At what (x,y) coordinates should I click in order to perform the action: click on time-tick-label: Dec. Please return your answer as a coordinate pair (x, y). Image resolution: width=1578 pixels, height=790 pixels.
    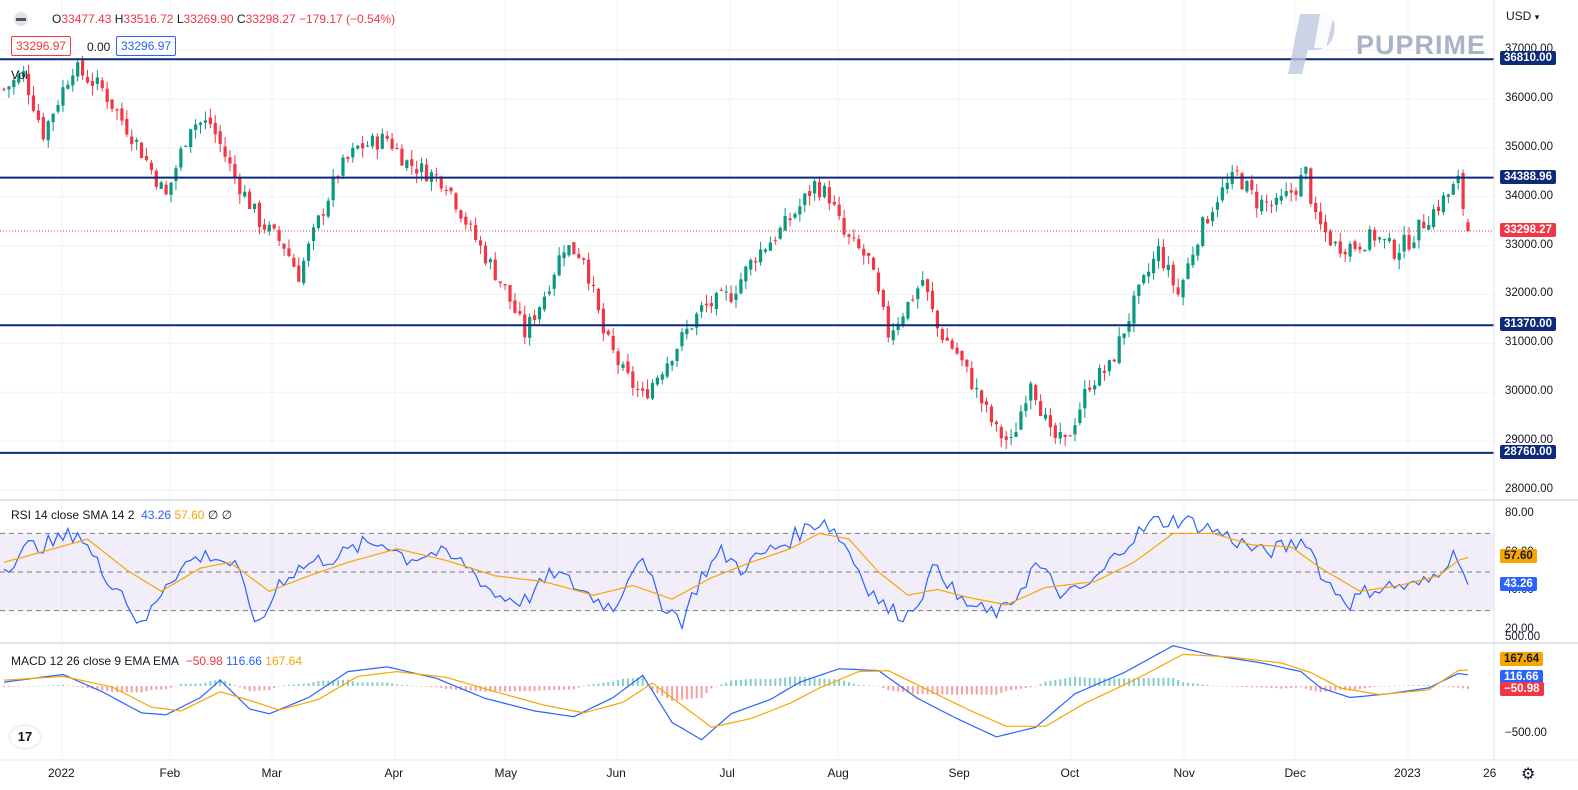
    Looking at the image, I should click on (1295, 773).